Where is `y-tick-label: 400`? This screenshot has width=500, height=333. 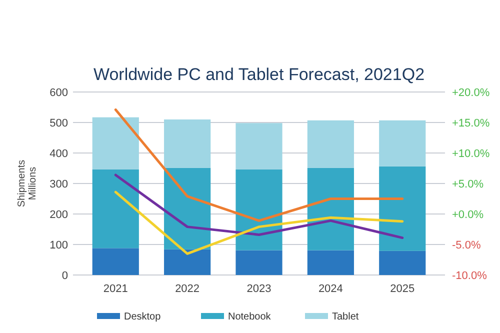 y-tick-label: 400 is located at coordinates (59, 154).